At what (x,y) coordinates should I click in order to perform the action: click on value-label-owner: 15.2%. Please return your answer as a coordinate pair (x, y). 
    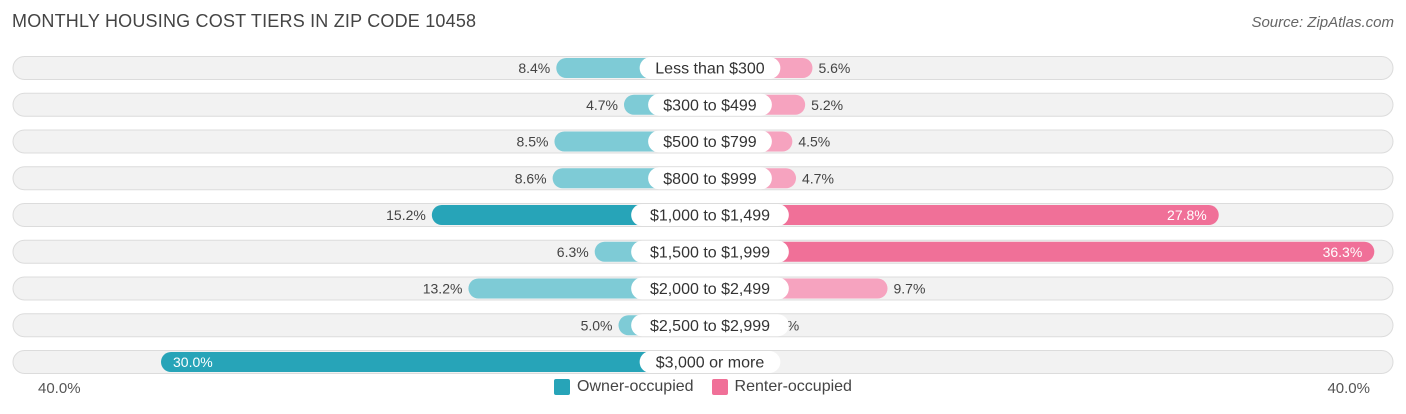
    Looking at the image, I should click on (406, 215).